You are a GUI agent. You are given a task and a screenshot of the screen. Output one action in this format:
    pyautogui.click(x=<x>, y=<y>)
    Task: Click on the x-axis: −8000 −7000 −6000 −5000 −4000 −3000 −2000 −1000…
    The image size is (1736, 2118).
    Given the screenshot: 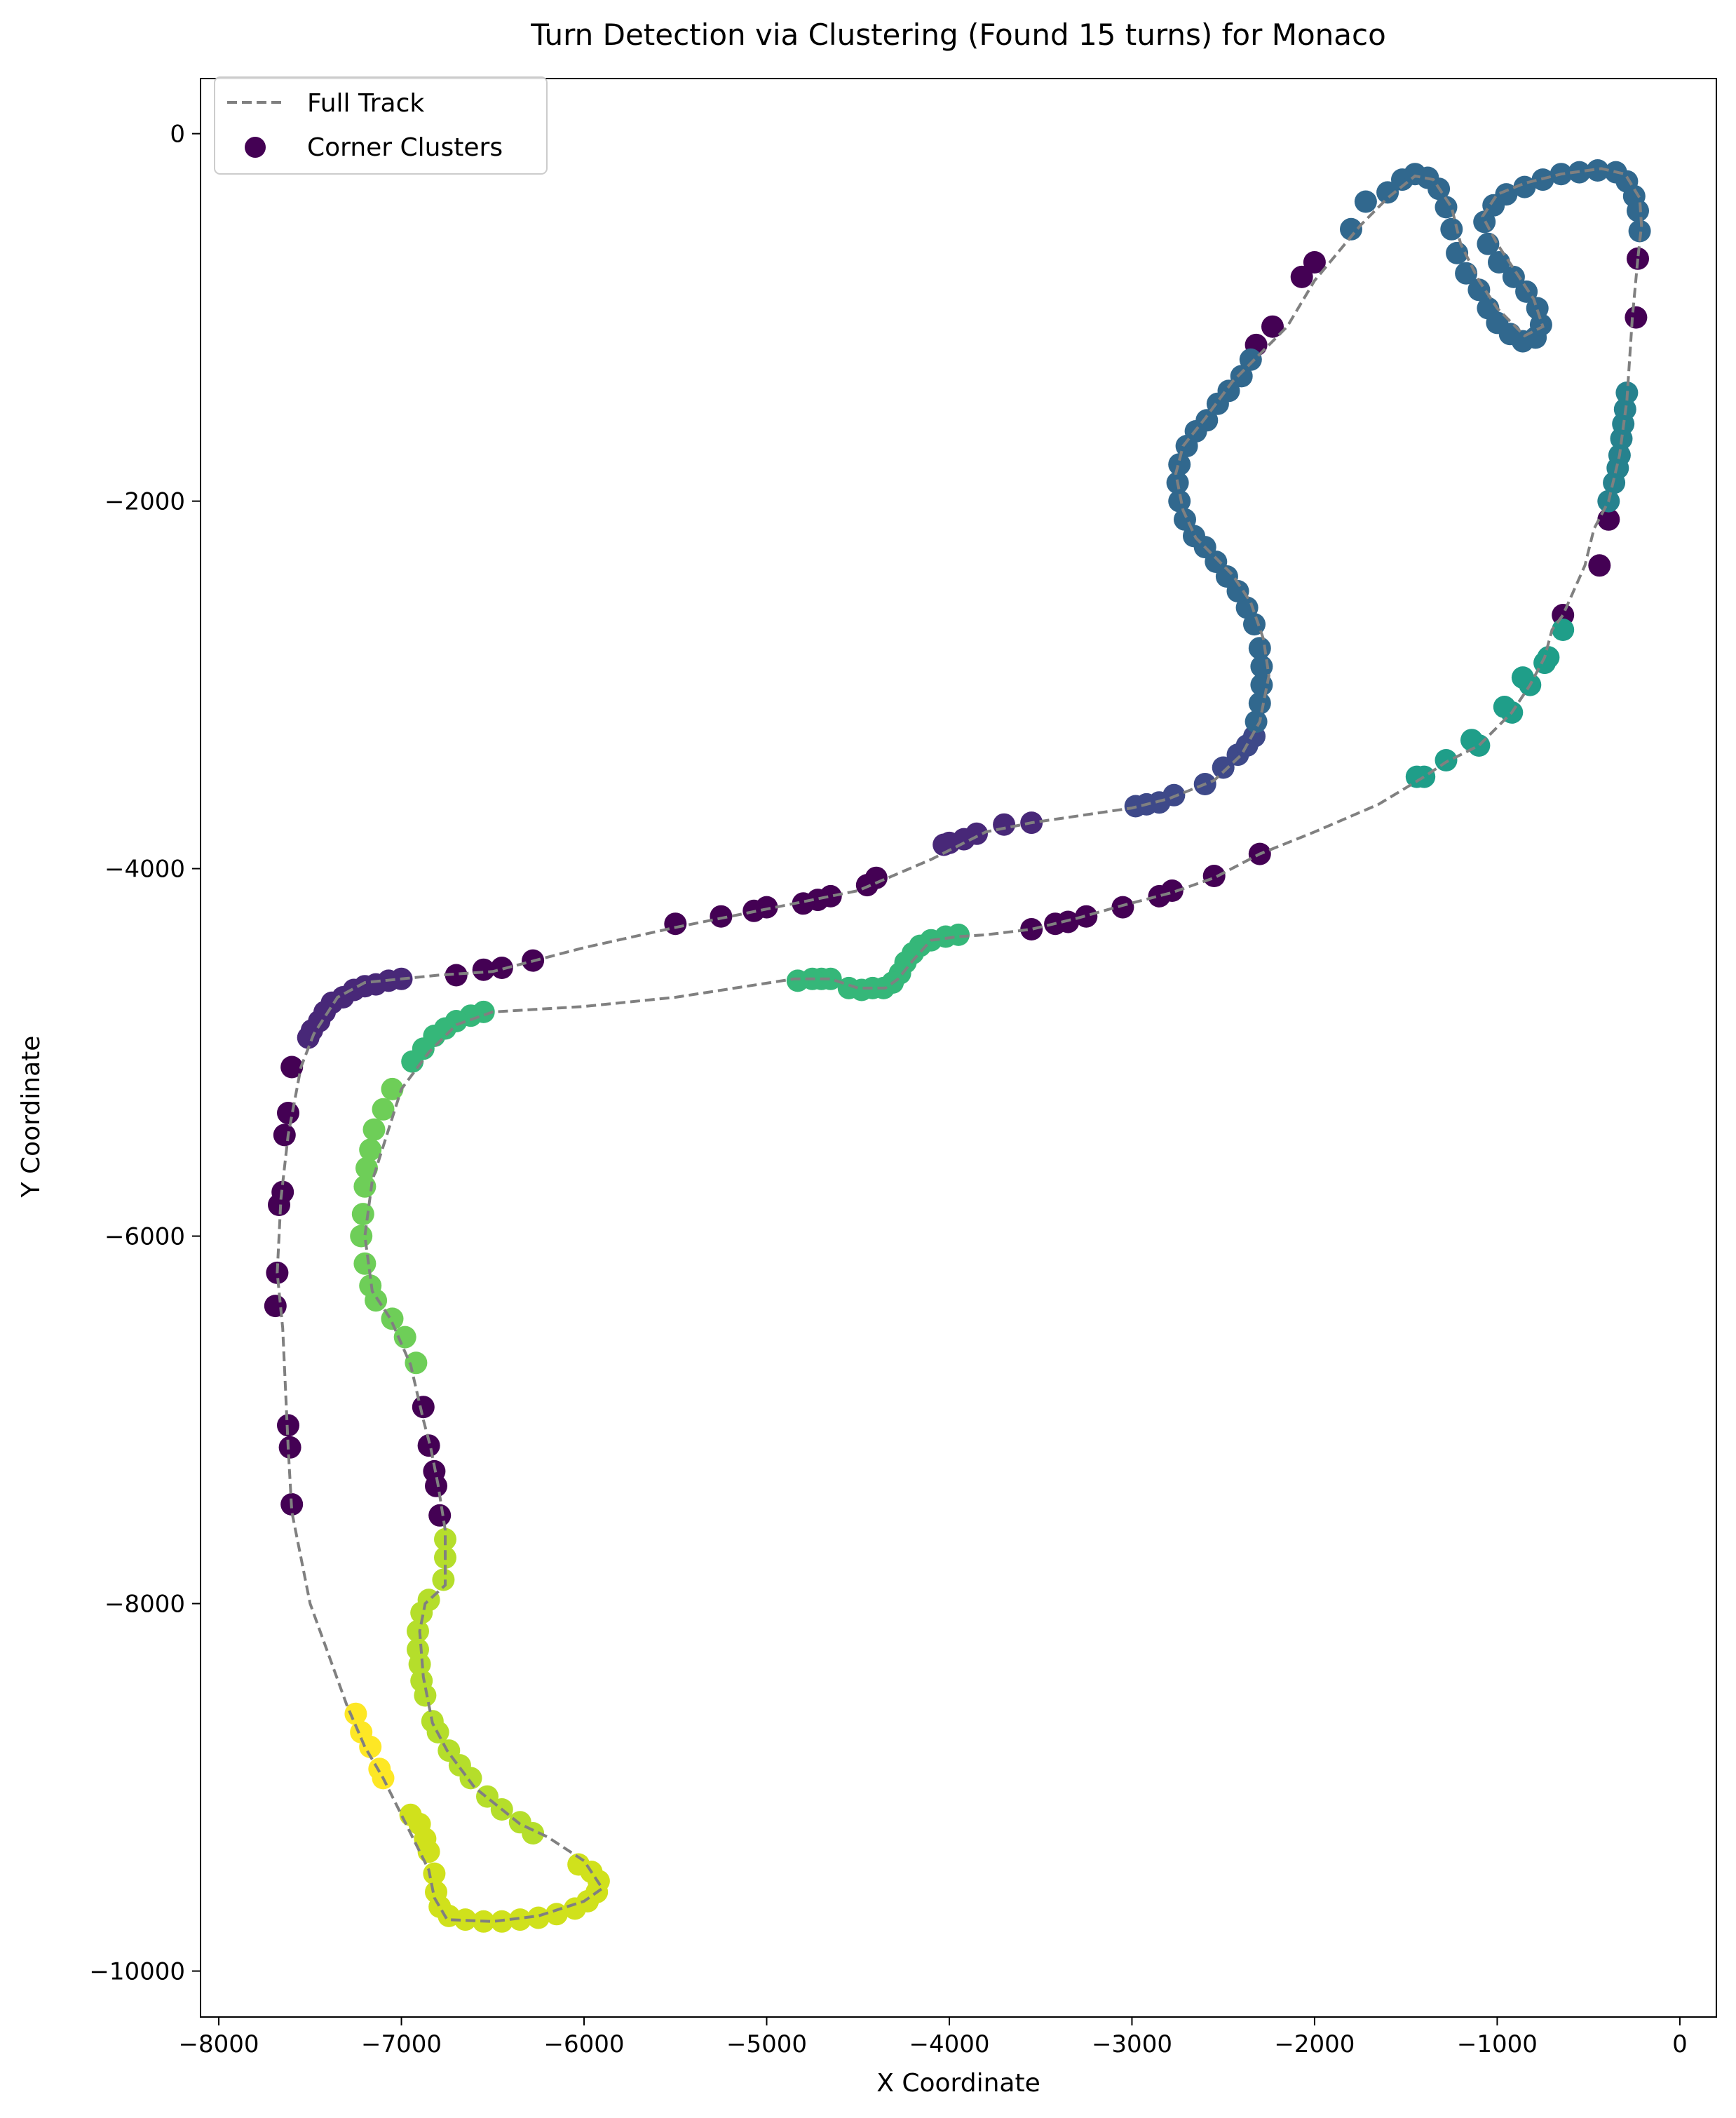 What is the action you would take?
    pyautogui.click(x=933, y=2037)
    